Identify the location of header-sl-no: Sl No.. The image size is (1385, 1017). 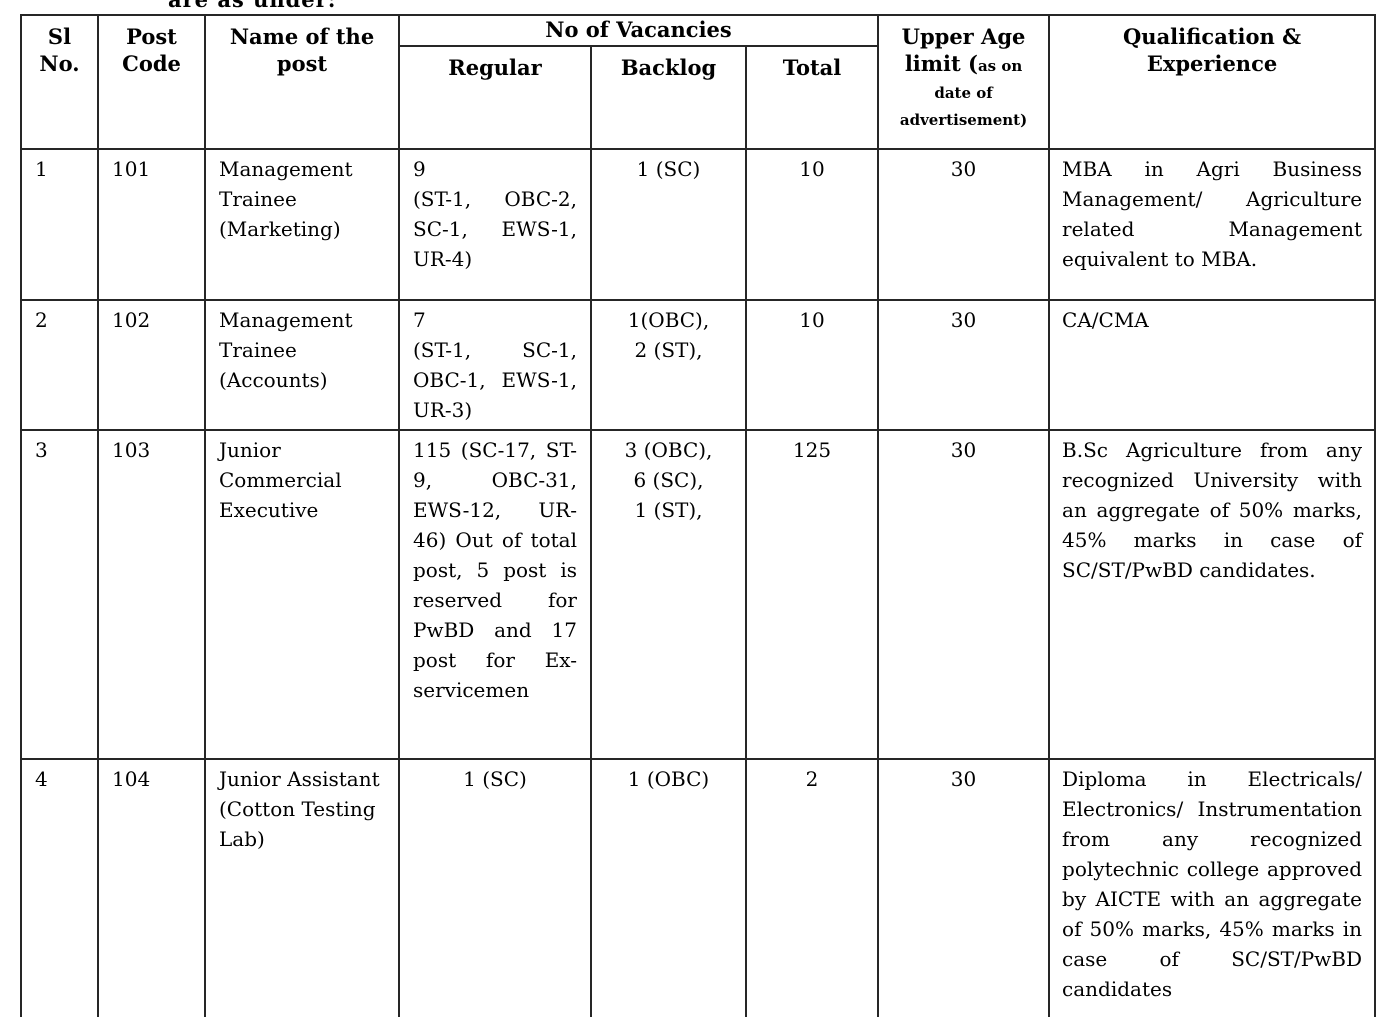
(59, 82).